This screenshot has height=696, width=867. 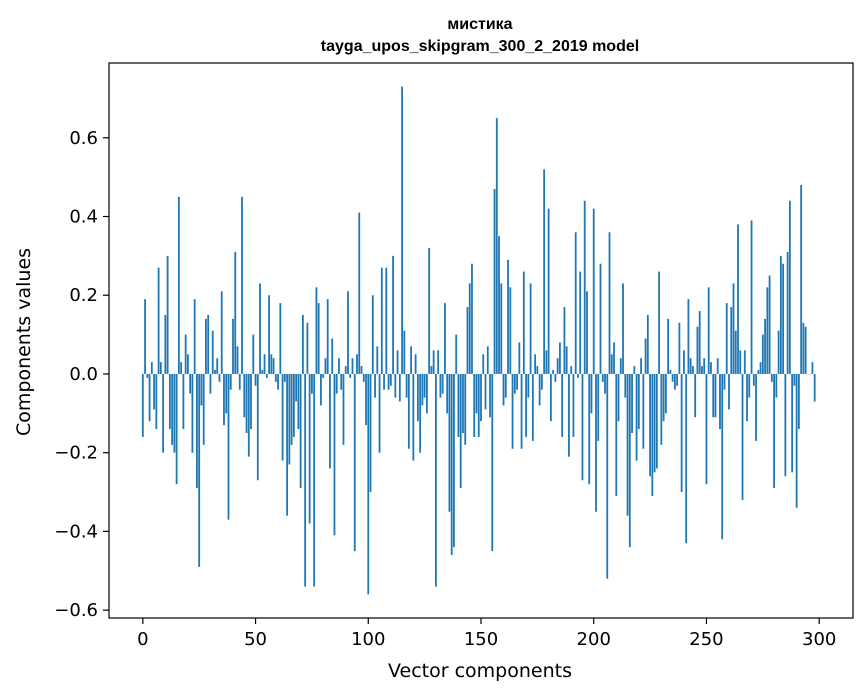 I want to click on y-tick-label: −0.6, so click(x=76, y=610).